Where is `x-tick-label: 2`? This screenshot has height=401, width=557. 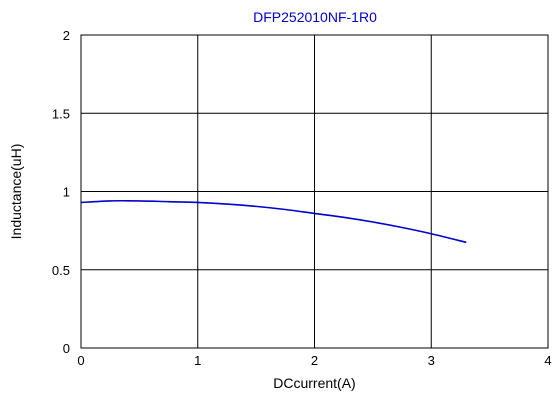
x-tick-label: 2 is located at coordinates (314, 360).